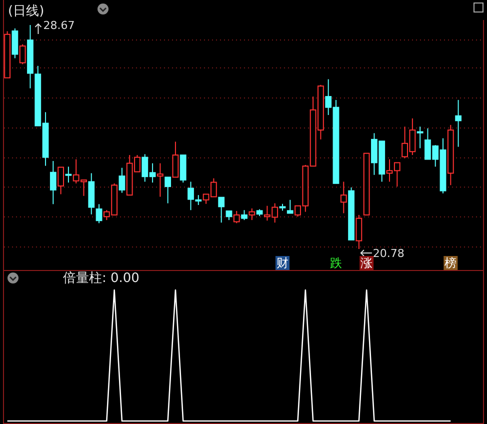 The image size is (487, 424). Describe the element at coordinates (336, 263) in the screenshot. I see `text: 跌` at that location.